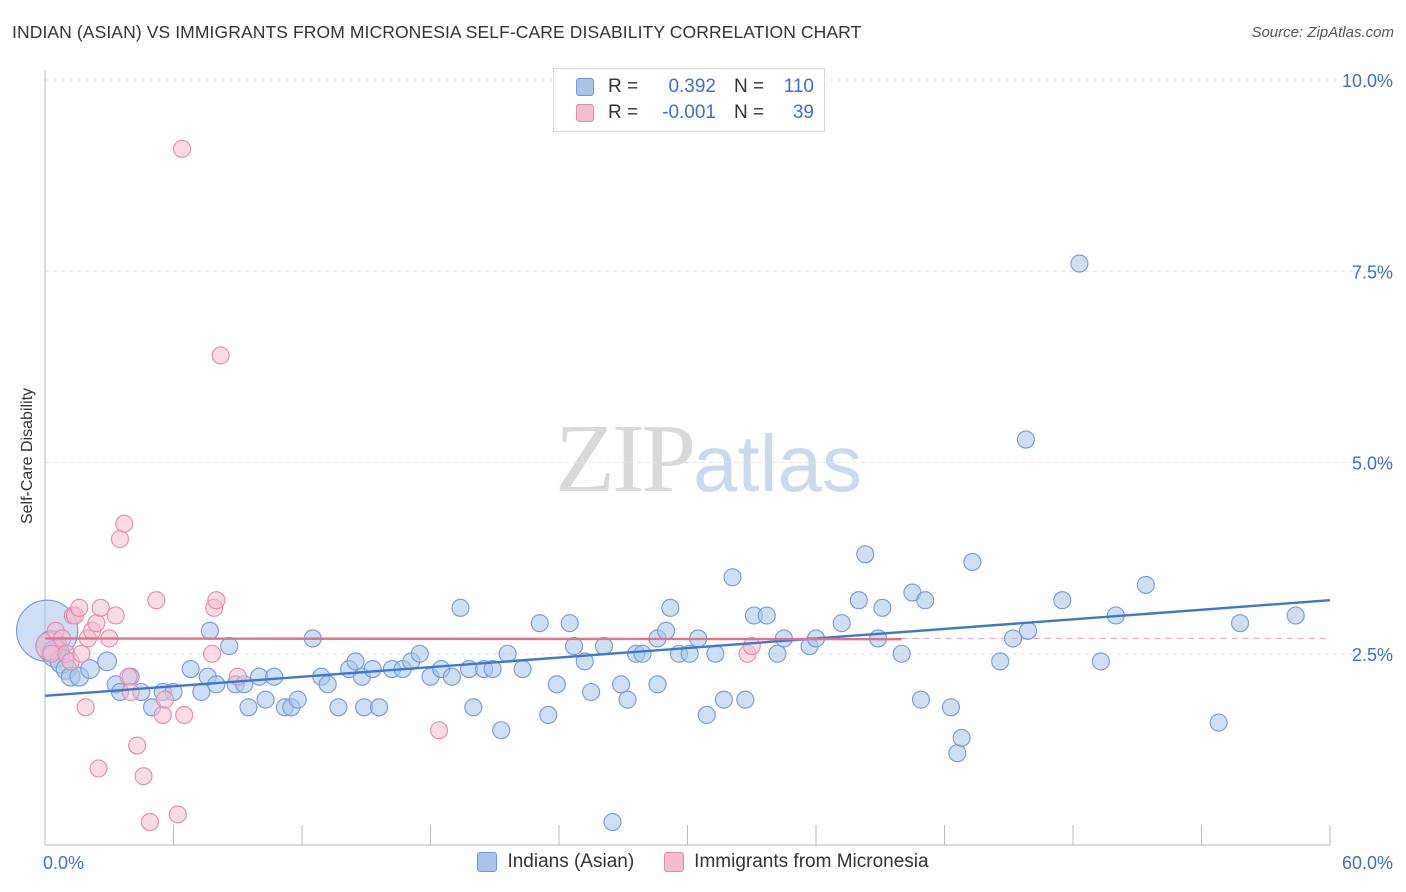 Image resolution: width=1406 pixels, height=892 pixels. Describe the element at coordinates (487, 862) in the screenshot. I see `series-legend-swatch-indians` at that location.